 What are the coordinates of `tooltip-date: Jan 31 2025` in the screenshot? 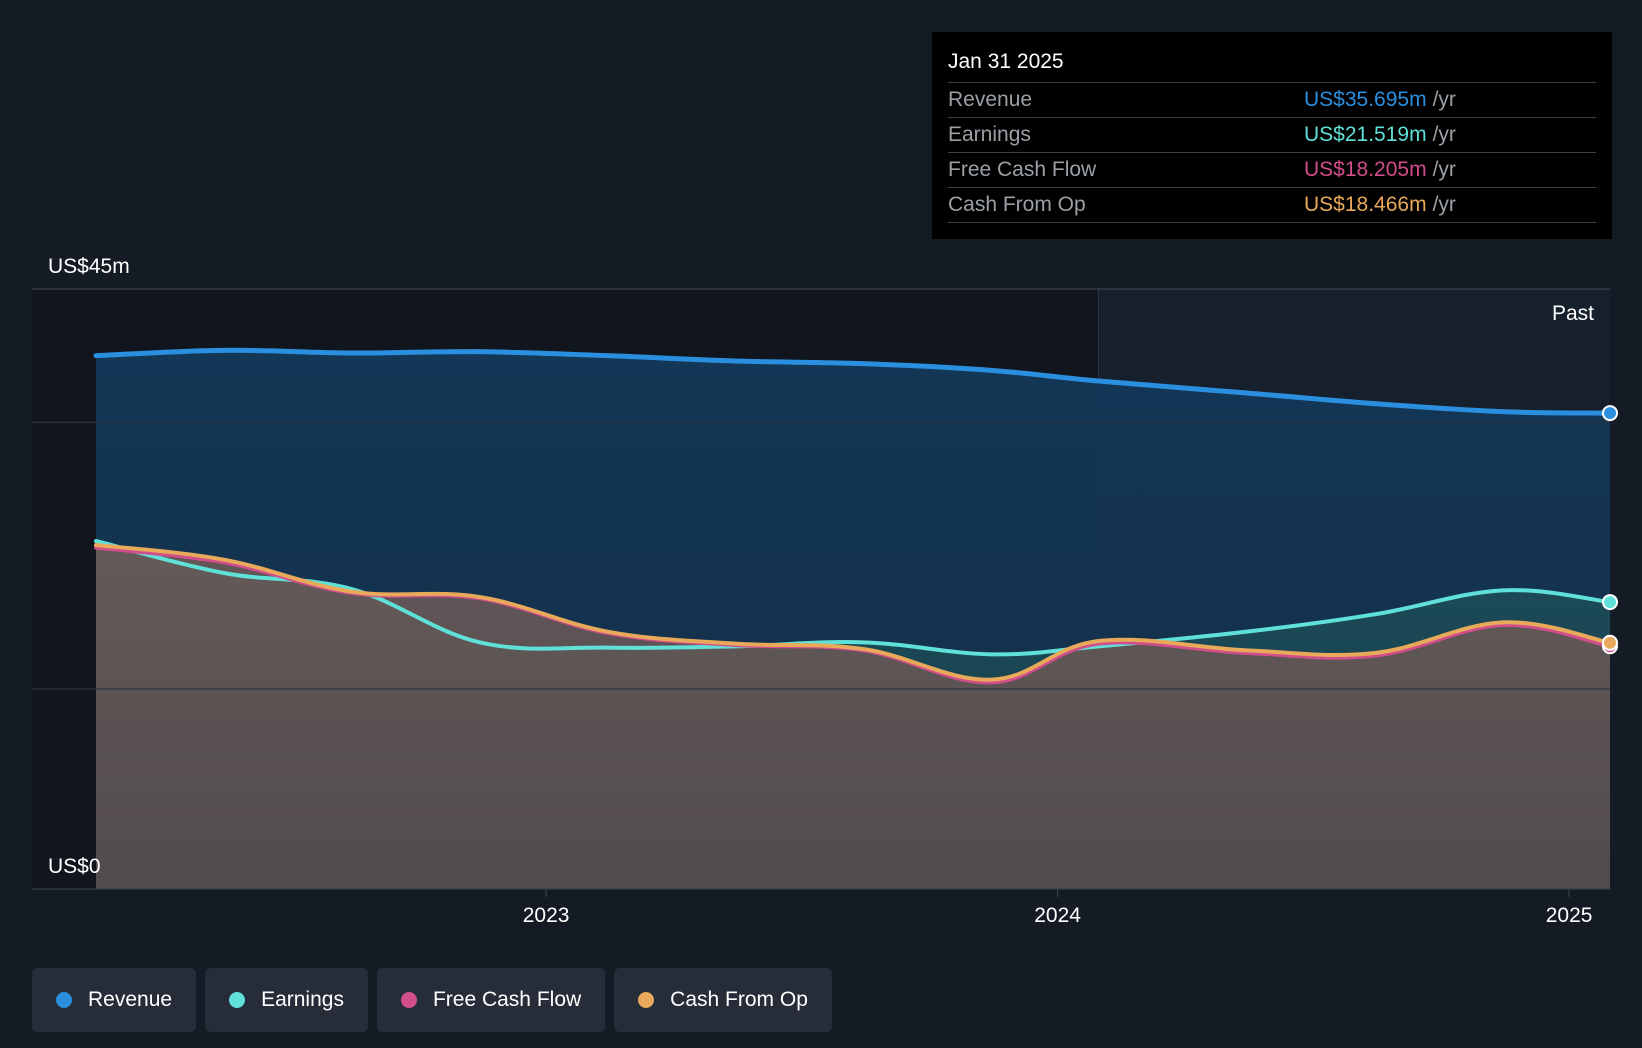 It's located at (1272, 64).